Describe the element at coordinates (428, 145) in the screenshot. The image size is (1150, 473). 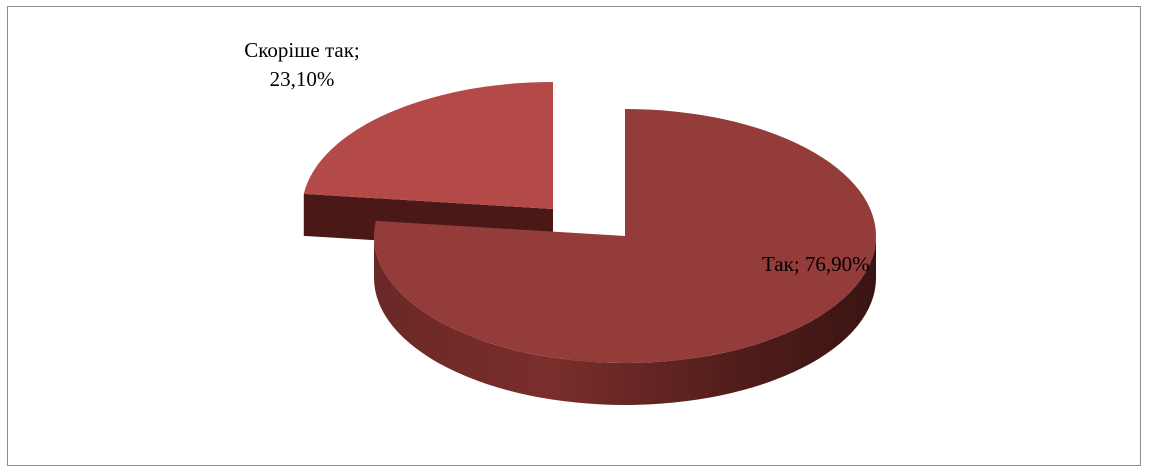
I see `slice-top-skorishe-tak` at that location.